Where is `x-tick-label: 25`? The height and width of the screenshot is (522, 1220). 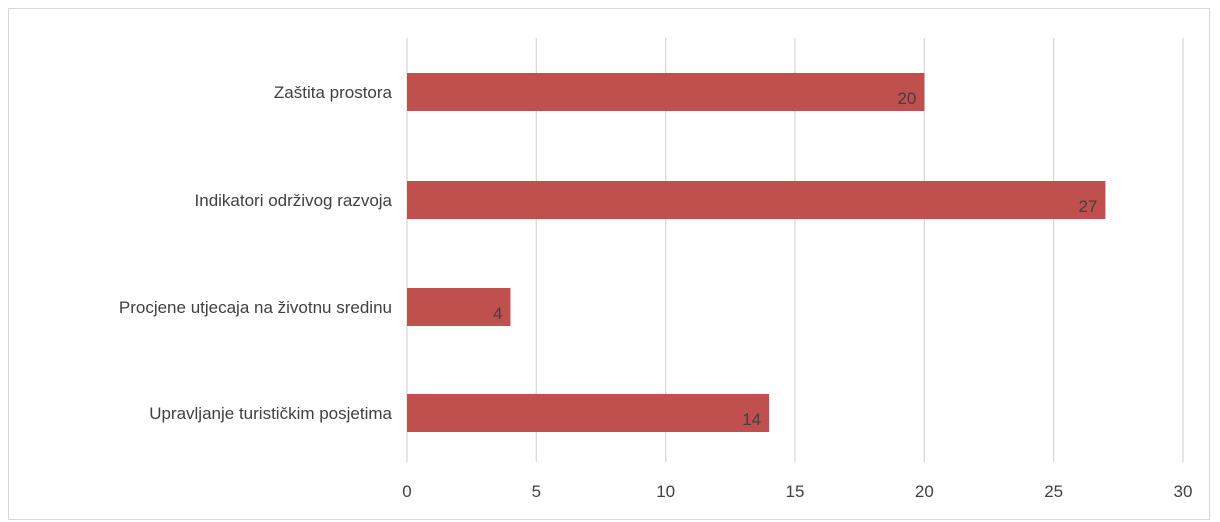 x-tick-label: 25 is located at coordinates (1053, 491).